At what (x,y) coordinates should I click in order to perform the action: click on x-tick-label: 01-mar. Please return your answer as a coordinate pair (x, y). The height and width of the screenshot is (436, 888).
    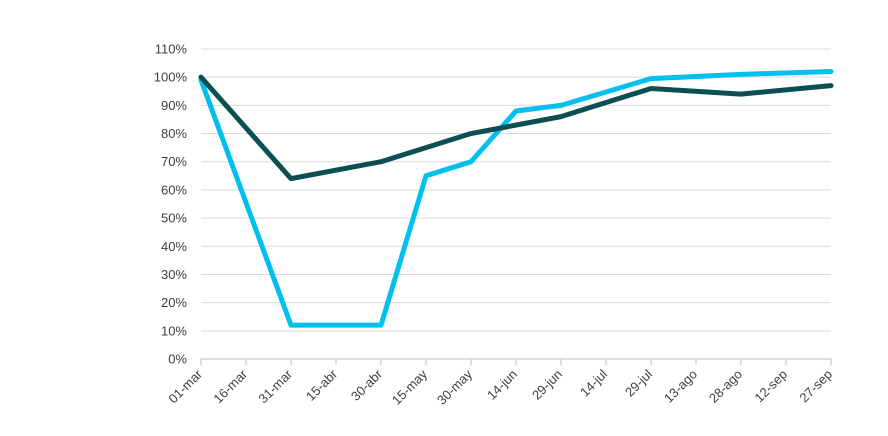
    Looking at the image, I should click on (185, 386).